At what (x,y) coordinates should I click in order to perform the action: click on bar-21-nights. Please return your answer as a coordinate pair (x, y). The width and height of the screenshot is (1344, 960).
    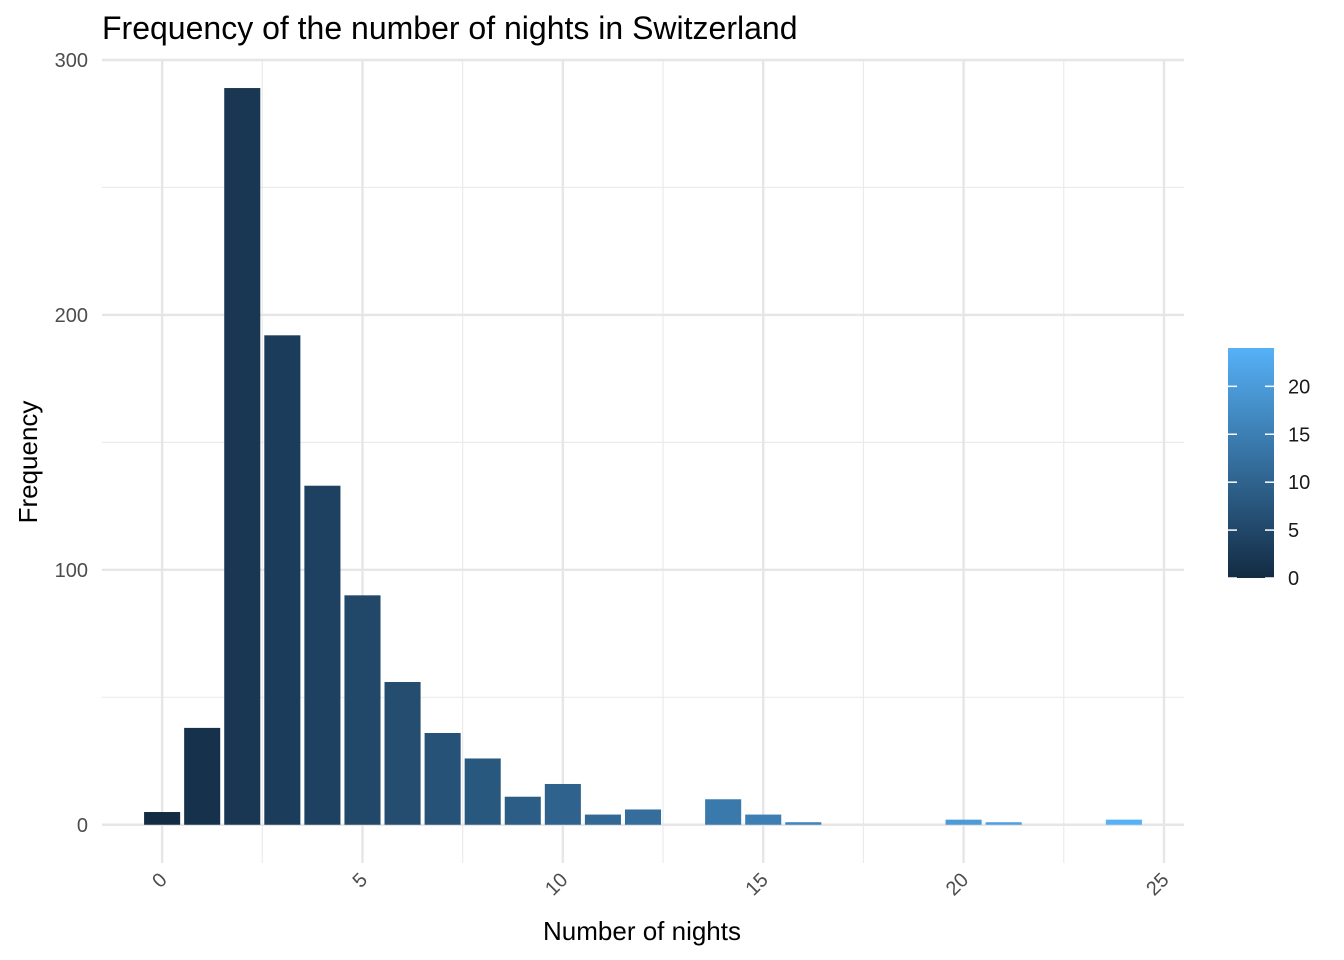
    Looking at the image, I should click on (1003, 823).